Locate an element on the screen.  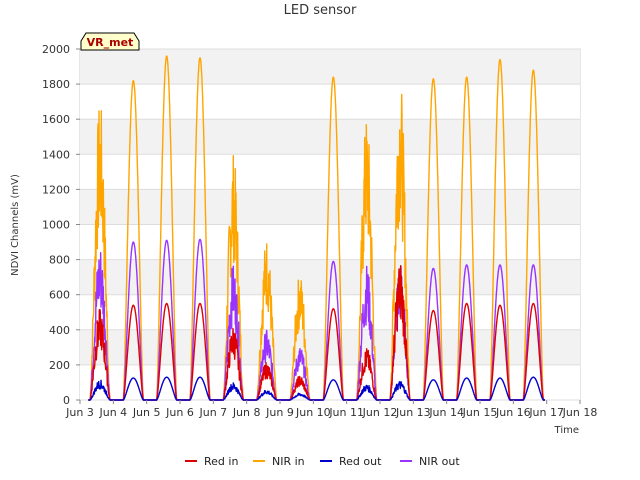
x-tick-label: Jun 17 is located at coordinates (546, 412).